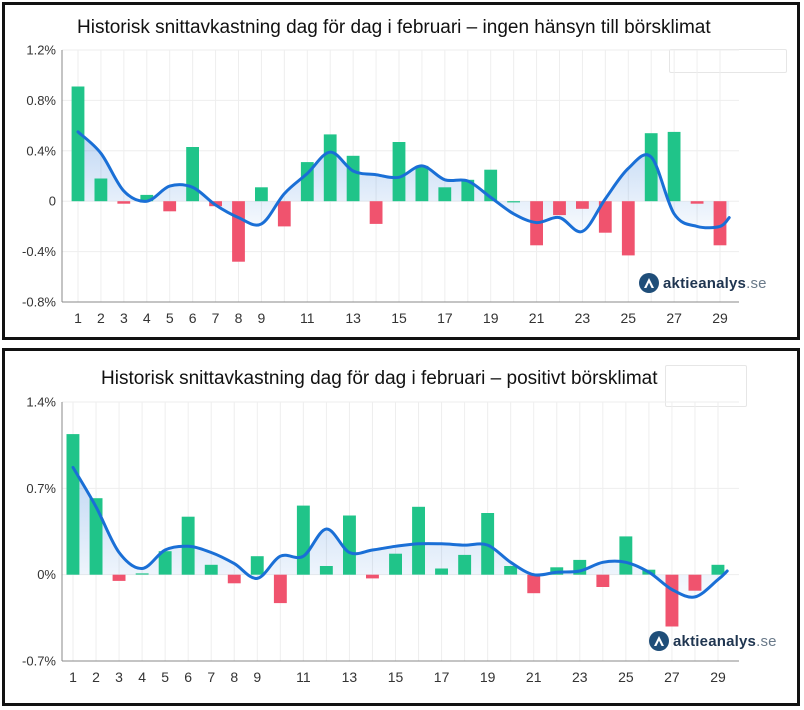  I want to click on y-tick-label: -0.4%, so click(39, 251).